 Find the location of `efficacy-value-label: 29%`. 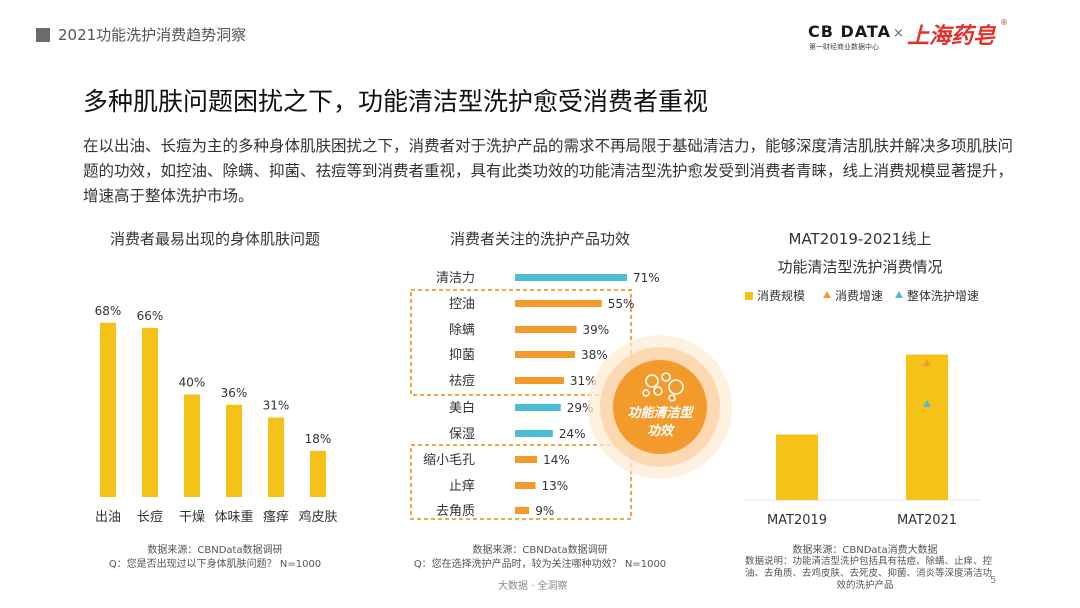

efficacy-value-label: 29% is located at coordinates (580, 408).